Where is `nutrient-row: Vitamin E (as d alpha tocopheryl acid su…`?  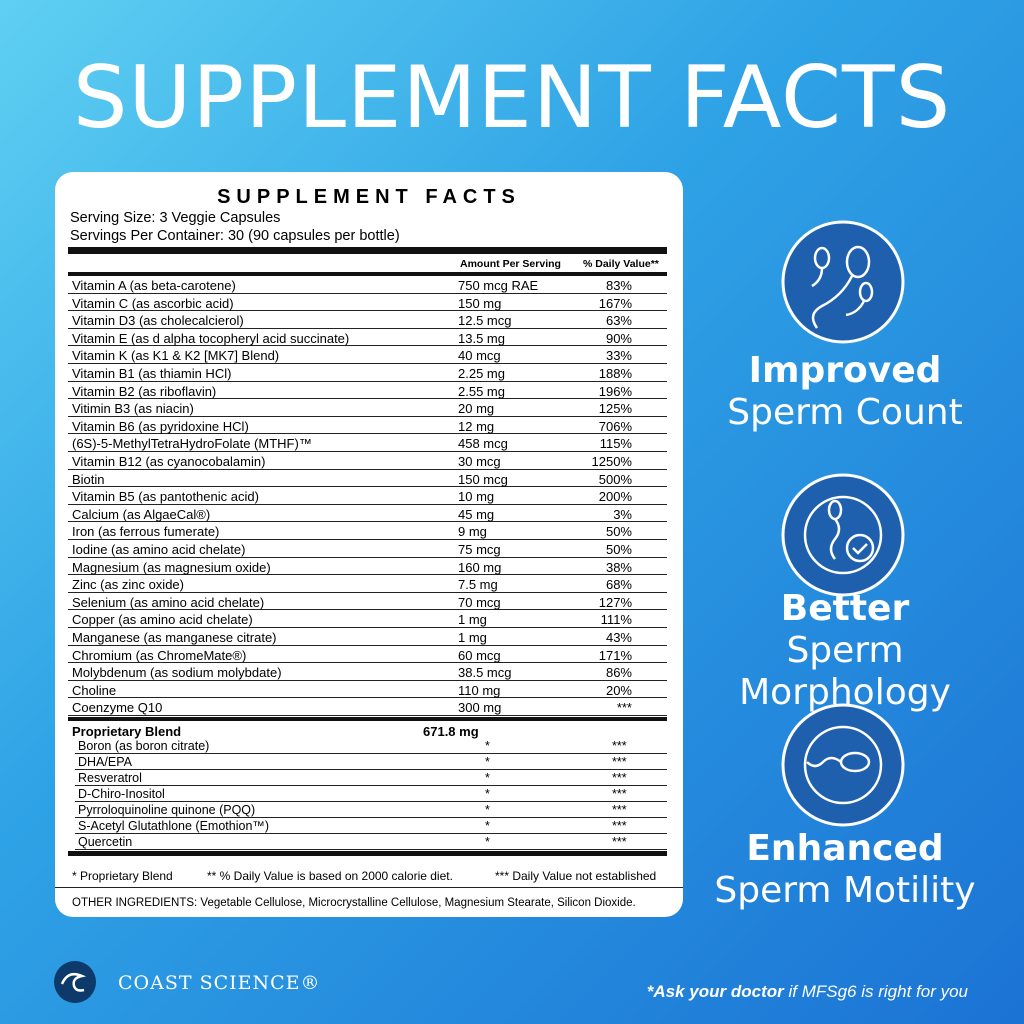
nutrient-row: Vitamin E (as d alpha tocopheryl acid su… is located at coordinates (367, 338).